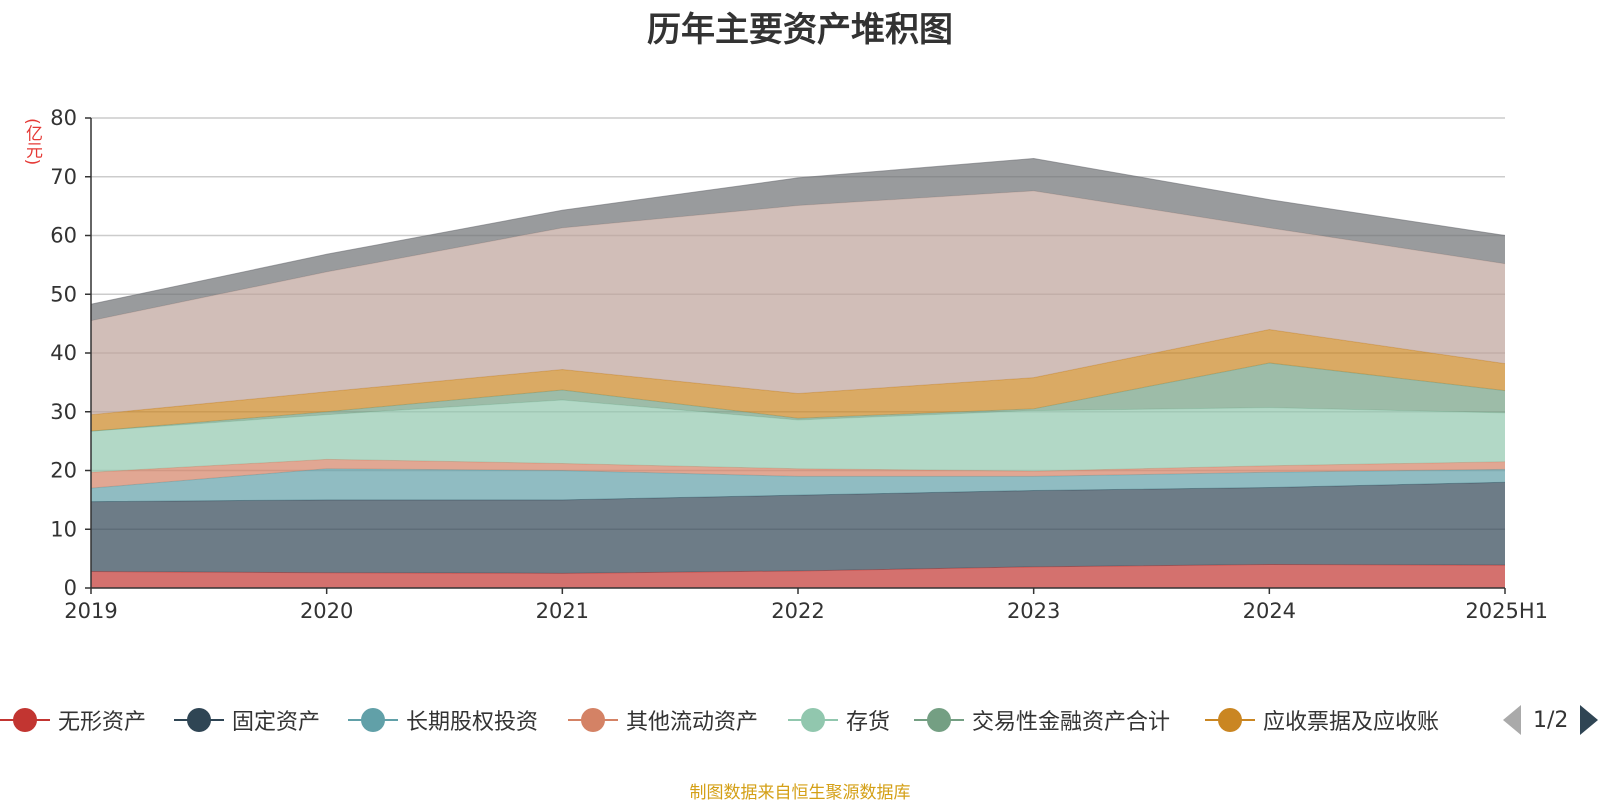 The height and width of the screenshot is (803, 1600). I want to click on pager-next-icon, so click(1589, 720).